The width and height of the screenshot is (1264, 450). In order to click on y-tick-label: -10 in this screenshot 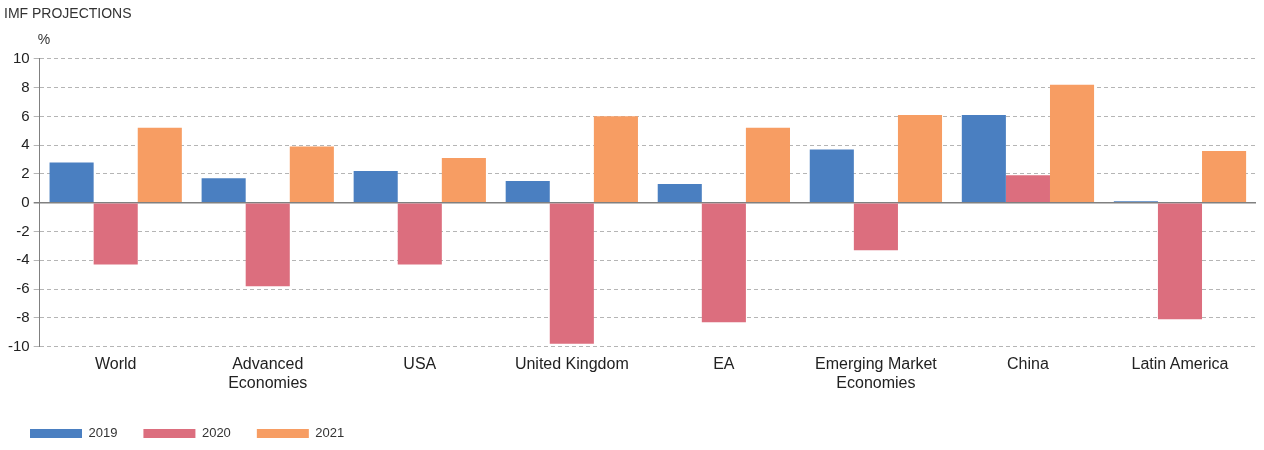, I will do `click(18, 345)`.